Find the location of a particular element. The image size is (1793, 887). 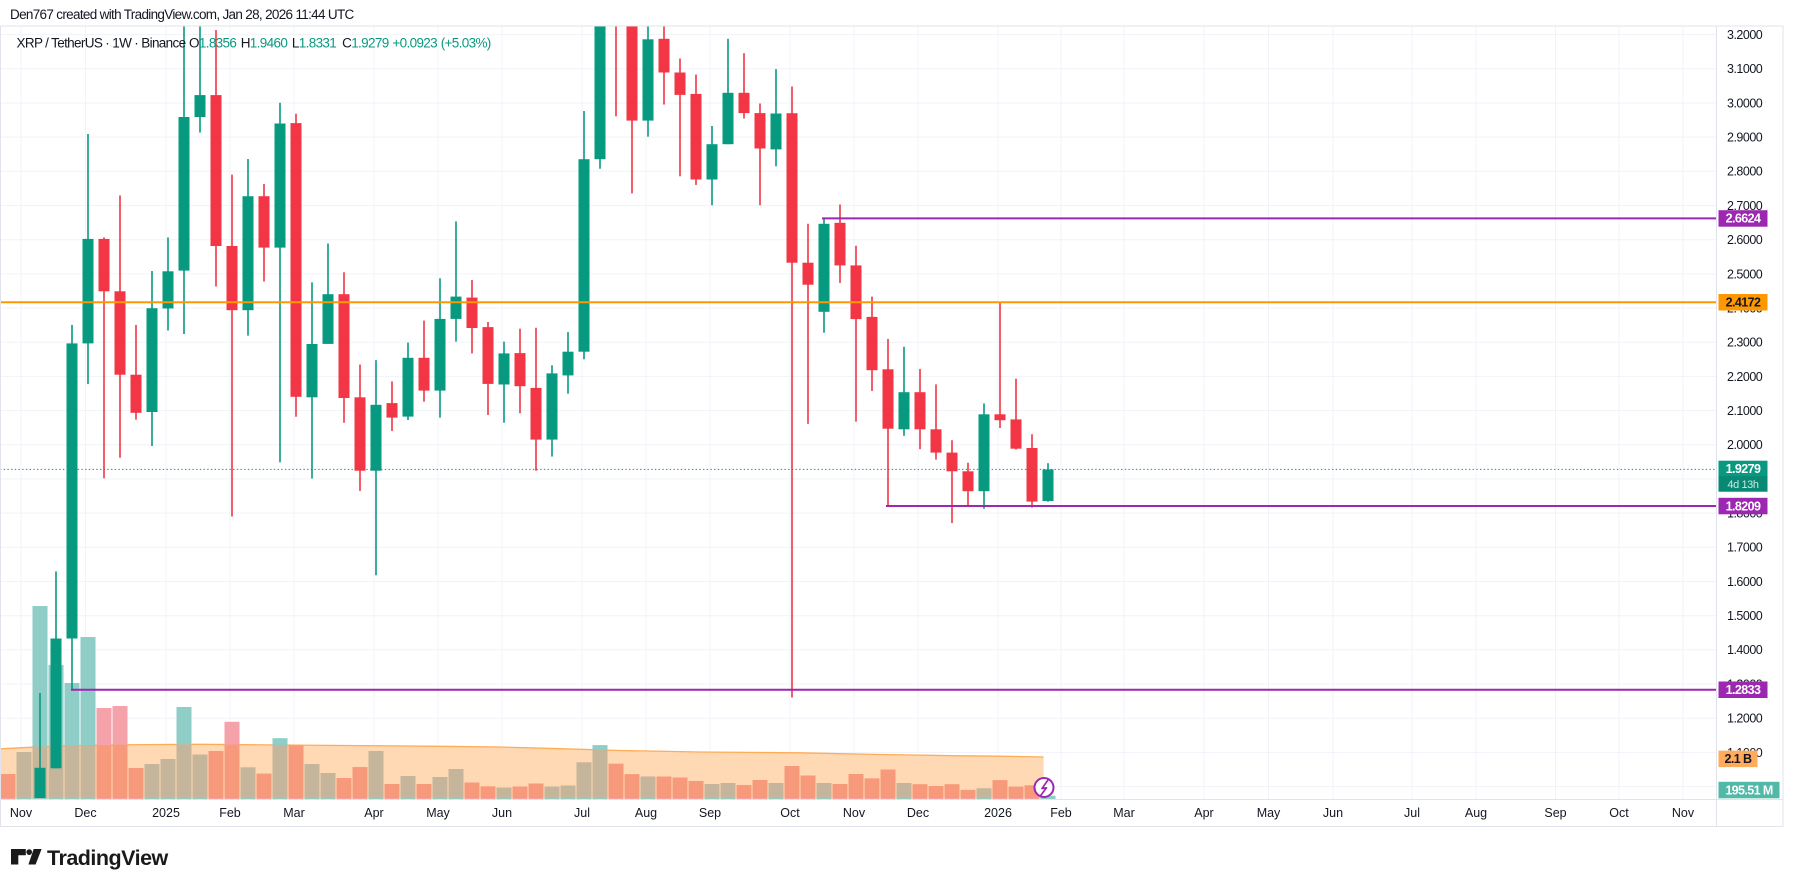

svg-text: 2.7000 is located at coordinates (1745, 206).